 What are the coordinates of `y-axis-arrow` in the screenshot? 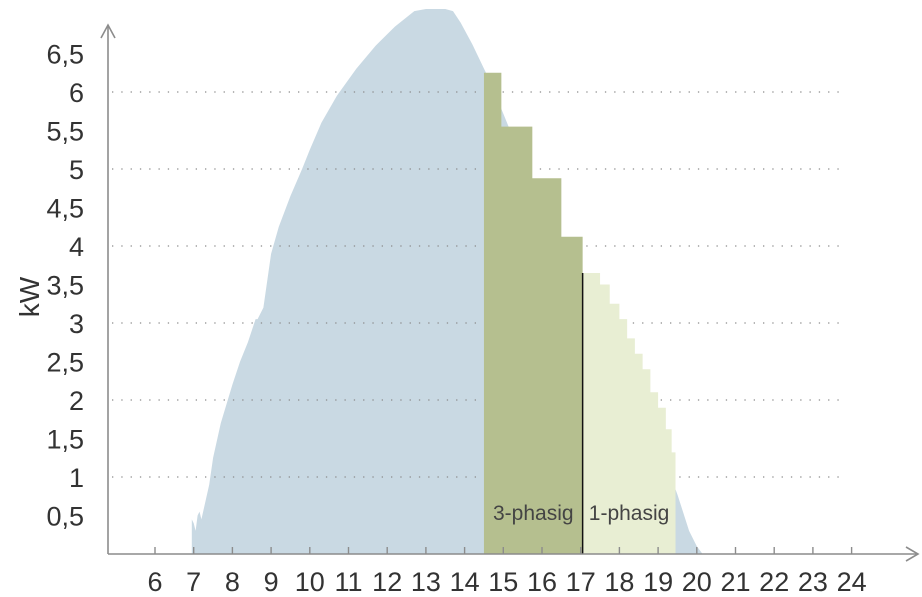 It's located at (108, 31).